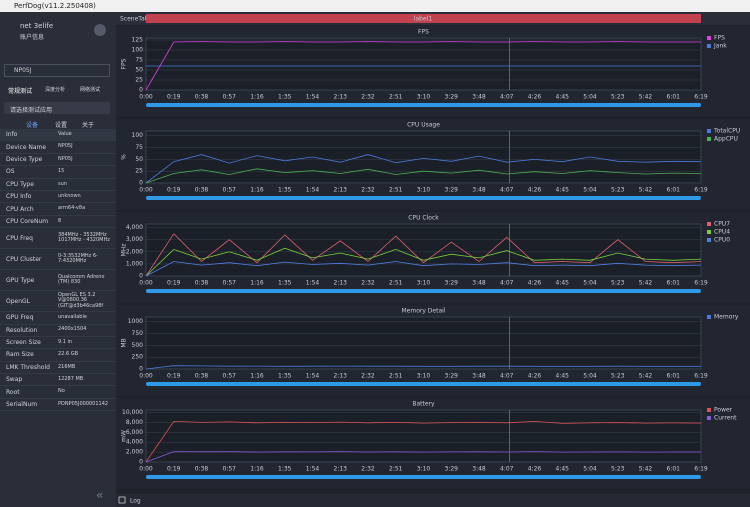 This screenshot has width=750, height=507. What do you see at coordinates (719, 38) in the screenshot?
I see `legend-label: FPS` at bounding box center [719, 38].